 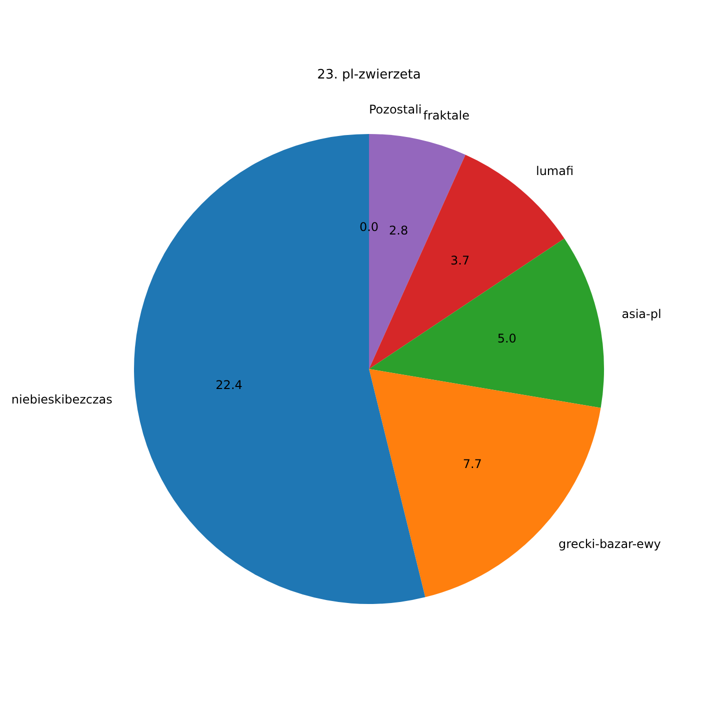 What do you see at coordinates (369, 227) in the screenshot?
I see `text: 0.0` at bounding box center [369, 227].